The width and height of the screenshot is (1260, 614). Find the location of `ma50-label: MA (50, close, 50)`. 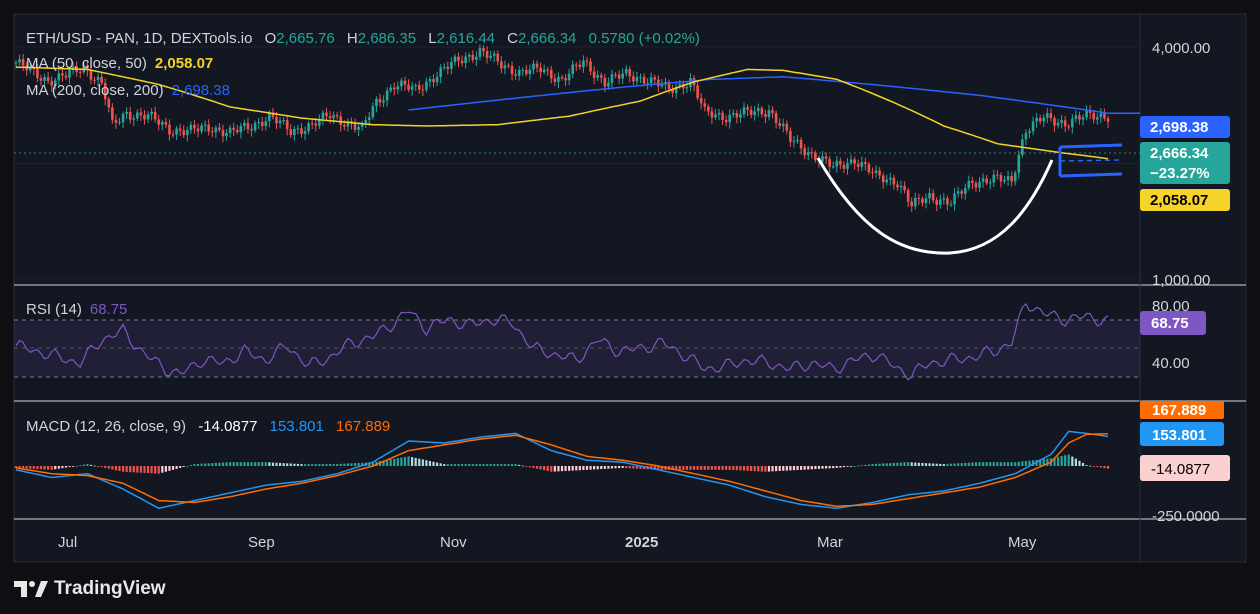

ma50-label: MA (50, close, 50) is located at coordinates (86, 63).